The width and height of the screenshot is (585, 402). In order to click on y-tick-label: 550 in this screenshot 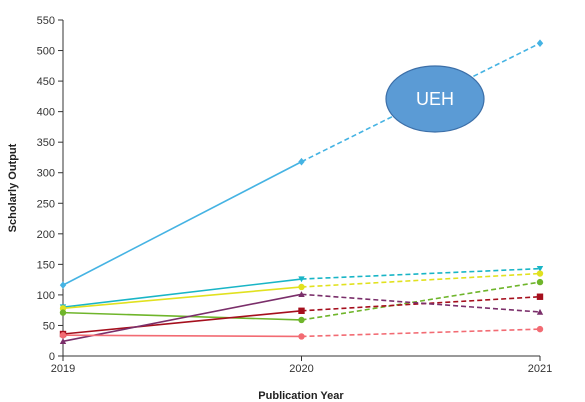, I will do `click(46, 21)`.